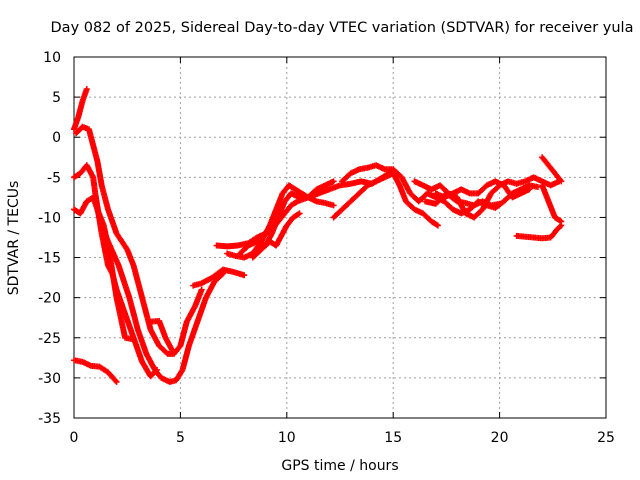 This screenshot has width=640, height=480. Describe the element at coordinates (500, 438) in the screenshot. I see `x-tick-label: 20` at that location.